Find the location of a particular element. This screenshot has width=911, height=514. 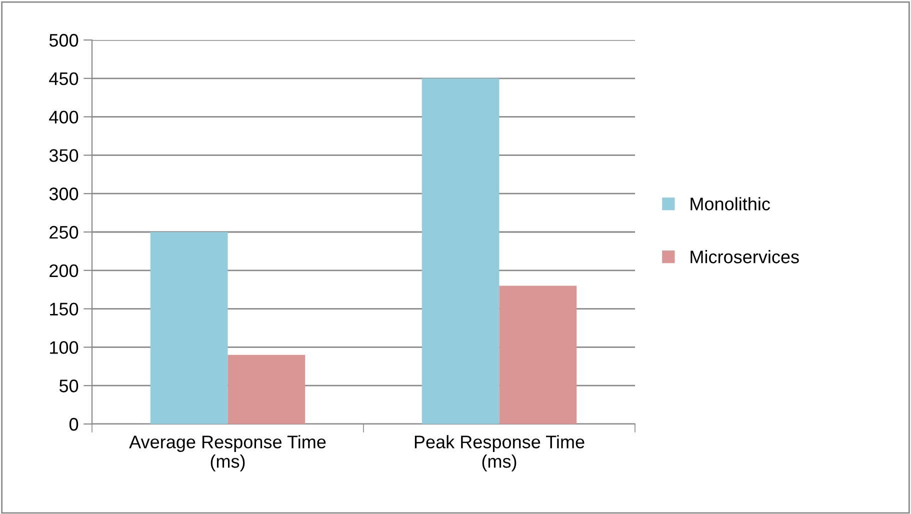

y-tick-label: 100 is located at coordinates (64, 347).